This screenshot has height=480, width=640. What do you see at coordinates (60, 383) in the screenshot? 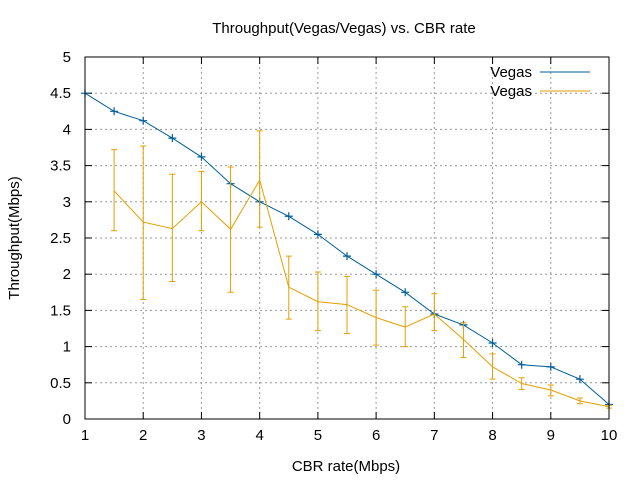
I see `y-tick-label: 0.5` at bounding box center [60, 383].